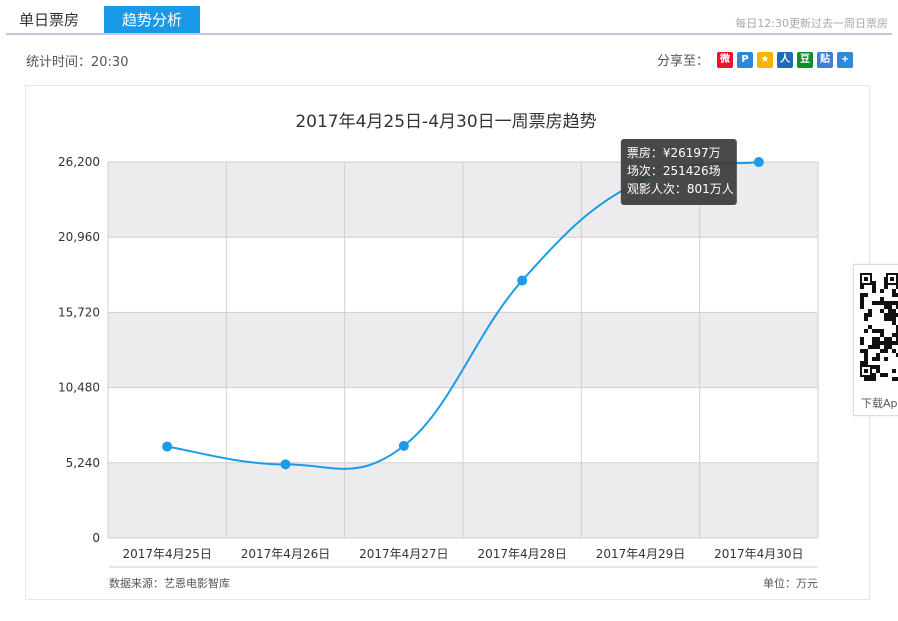 The height and width of the screenshot is (621, 898). What do you see at coordinates (674, 152) in the screenshot?
I see `tooltip-line: 票房：¥26197万` at bounding box center [674, 152].